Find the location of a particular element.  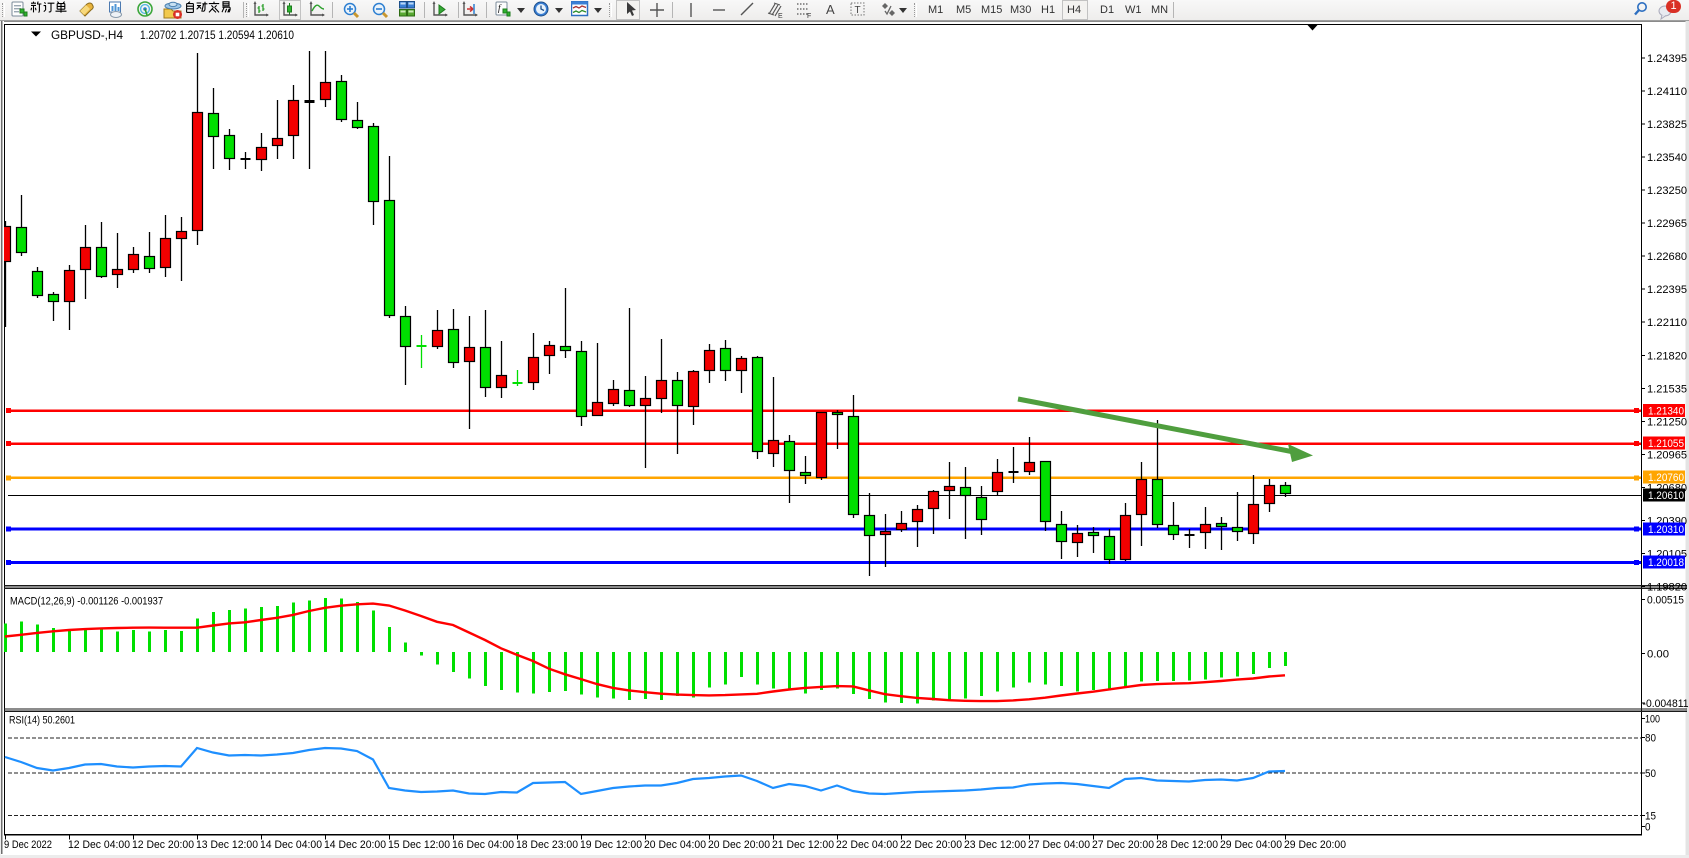

svg-text: 20 Dec 20:00 is located at coordinates (739, 845).